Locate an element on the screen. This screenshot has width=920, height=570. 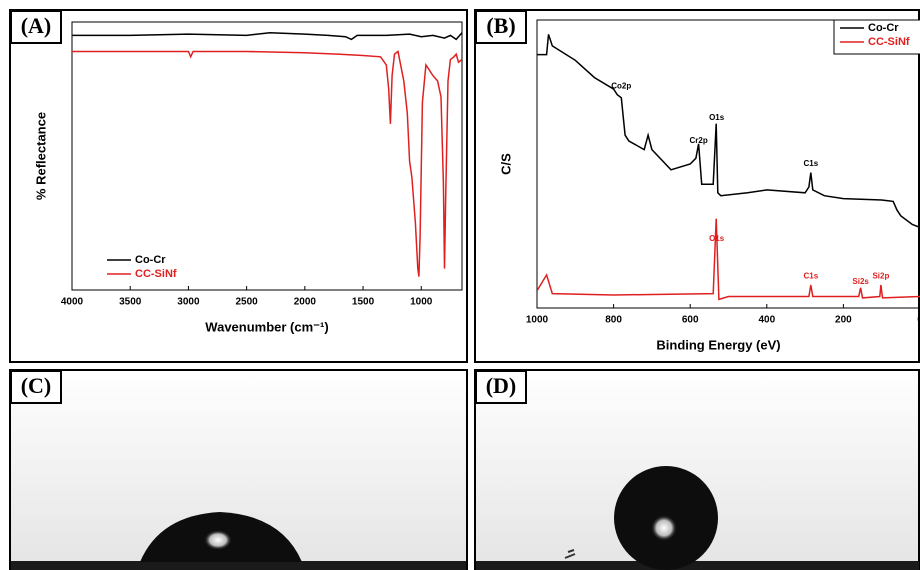
x-axis-label: Wavenumber (cm⁻¹) is located at coordinates (266, 326).